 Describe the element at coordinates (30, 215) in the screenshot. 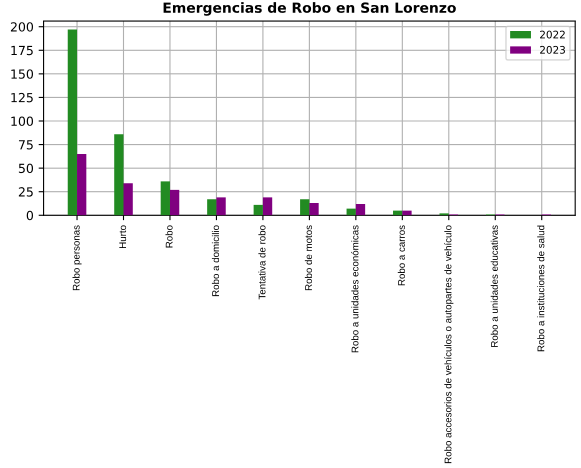

I see `y-tick-label: 0` at that location.